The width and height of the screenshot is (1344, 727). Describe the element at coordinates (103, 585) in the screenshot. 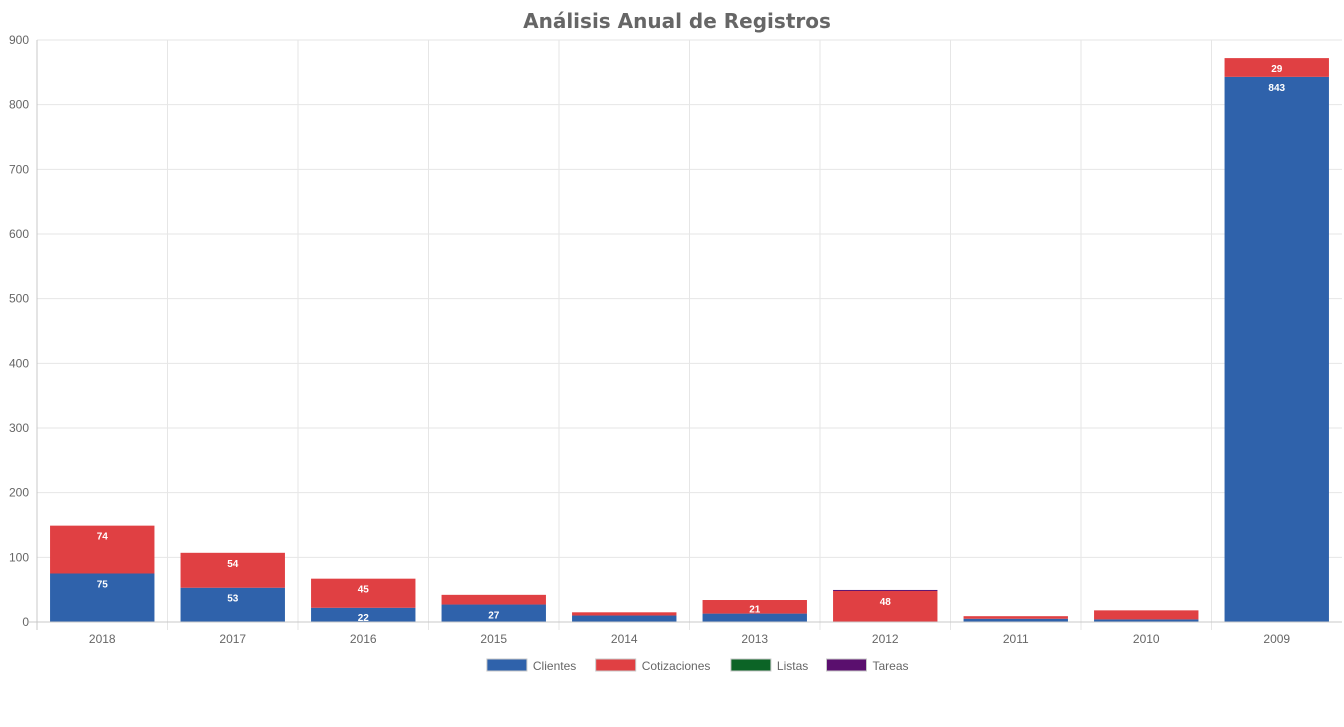

I see `bar-value-label: 75` at that location.